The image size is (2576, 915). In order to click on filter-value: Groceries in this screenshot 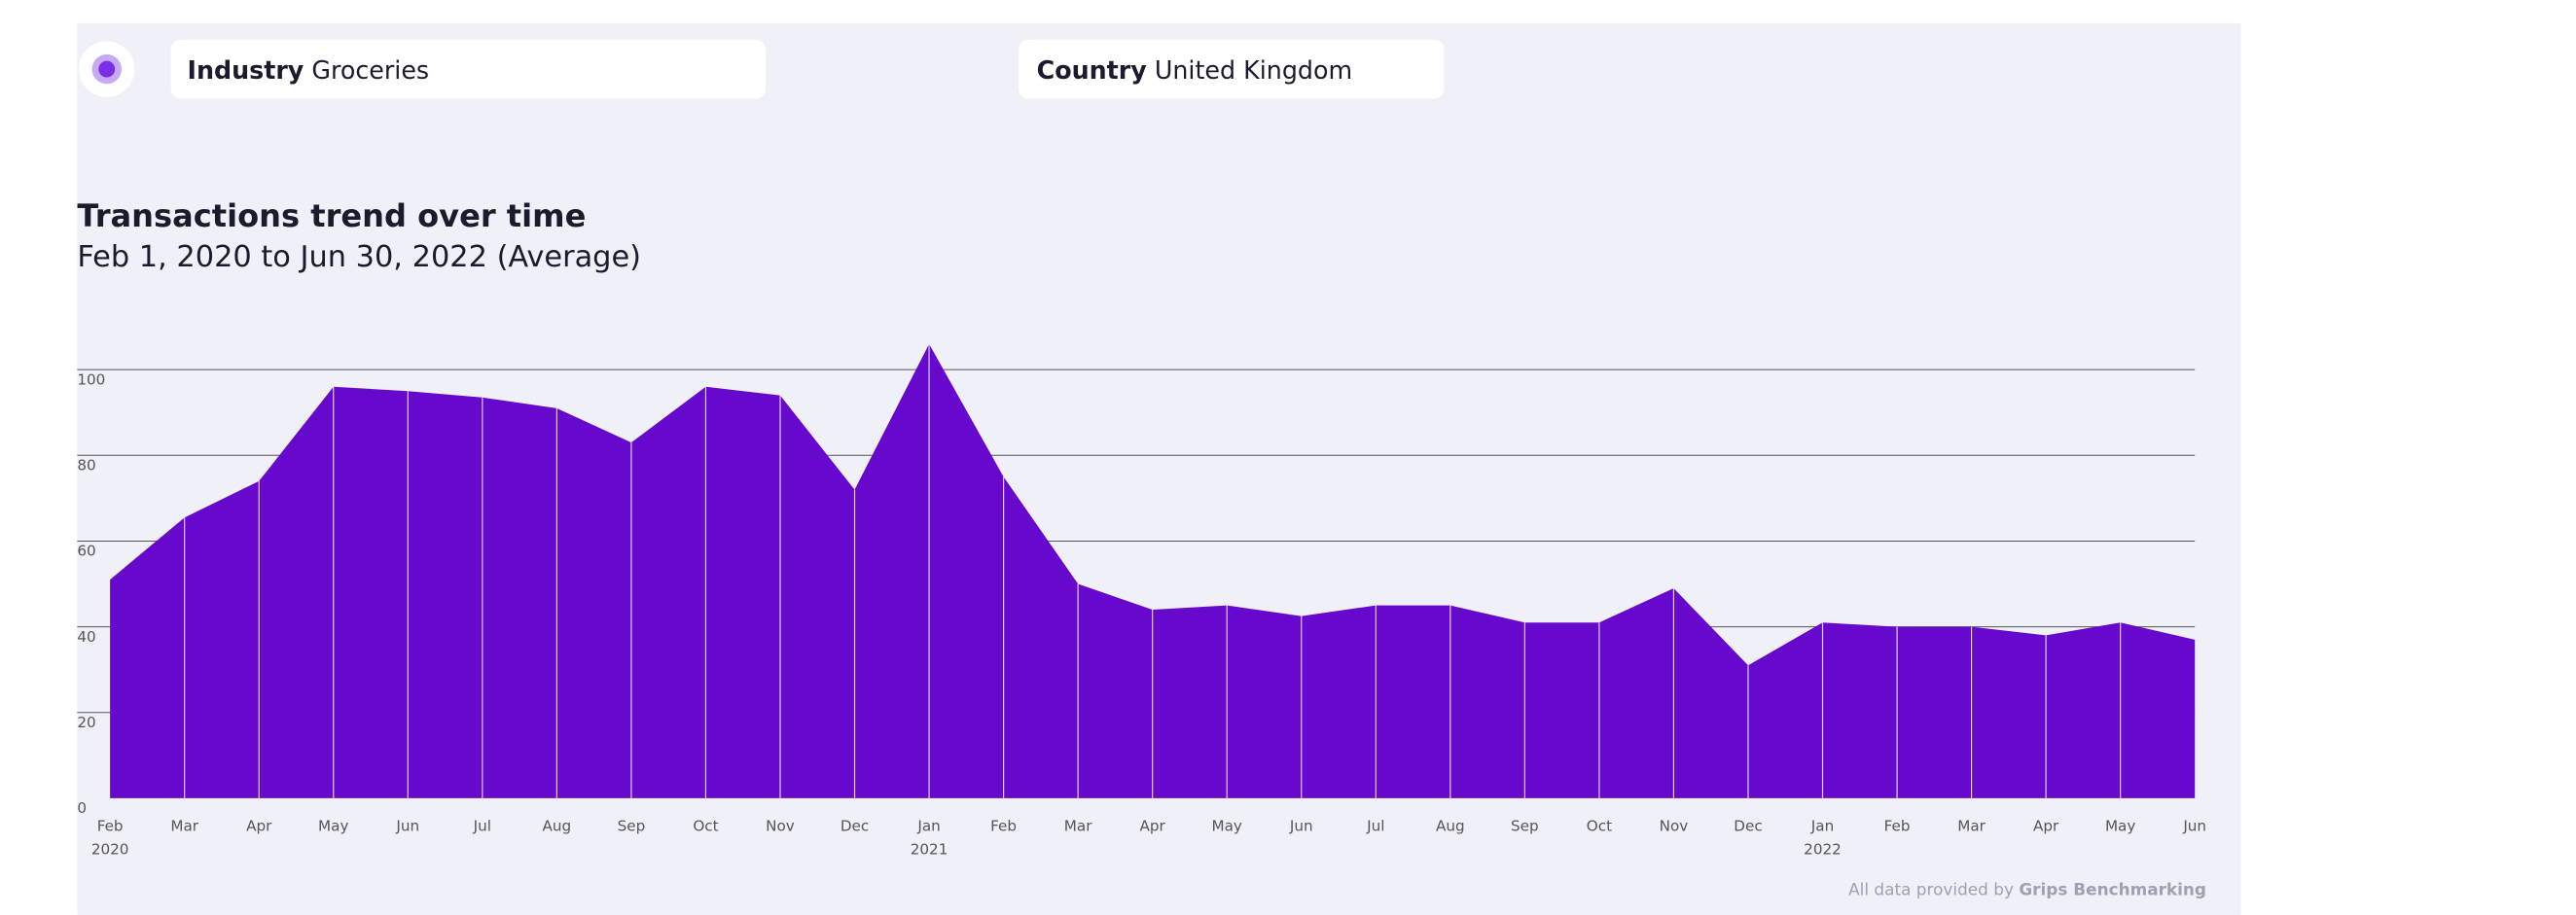, I will do `click(370, 70)`.